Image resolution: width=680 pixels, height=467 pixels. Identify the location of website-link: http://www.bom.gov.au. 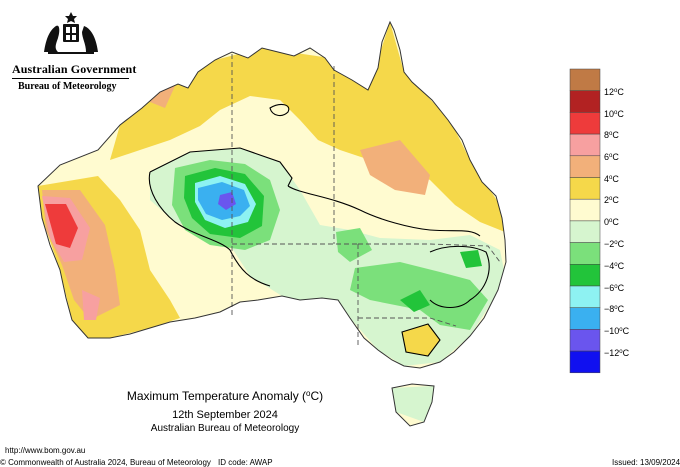
(45, 450).